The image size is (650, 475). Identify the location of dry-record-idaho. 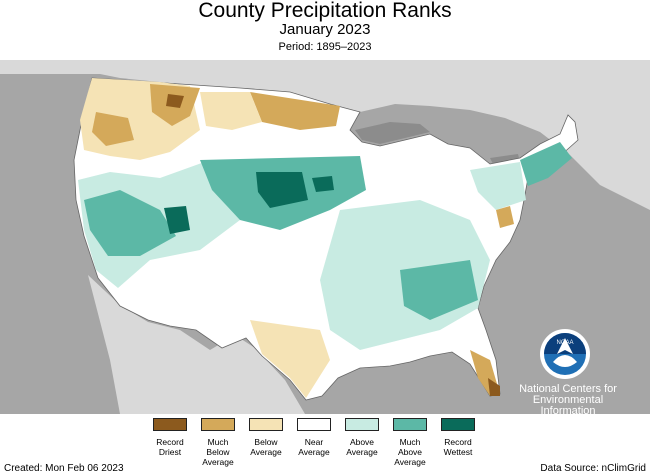
(175, 101).